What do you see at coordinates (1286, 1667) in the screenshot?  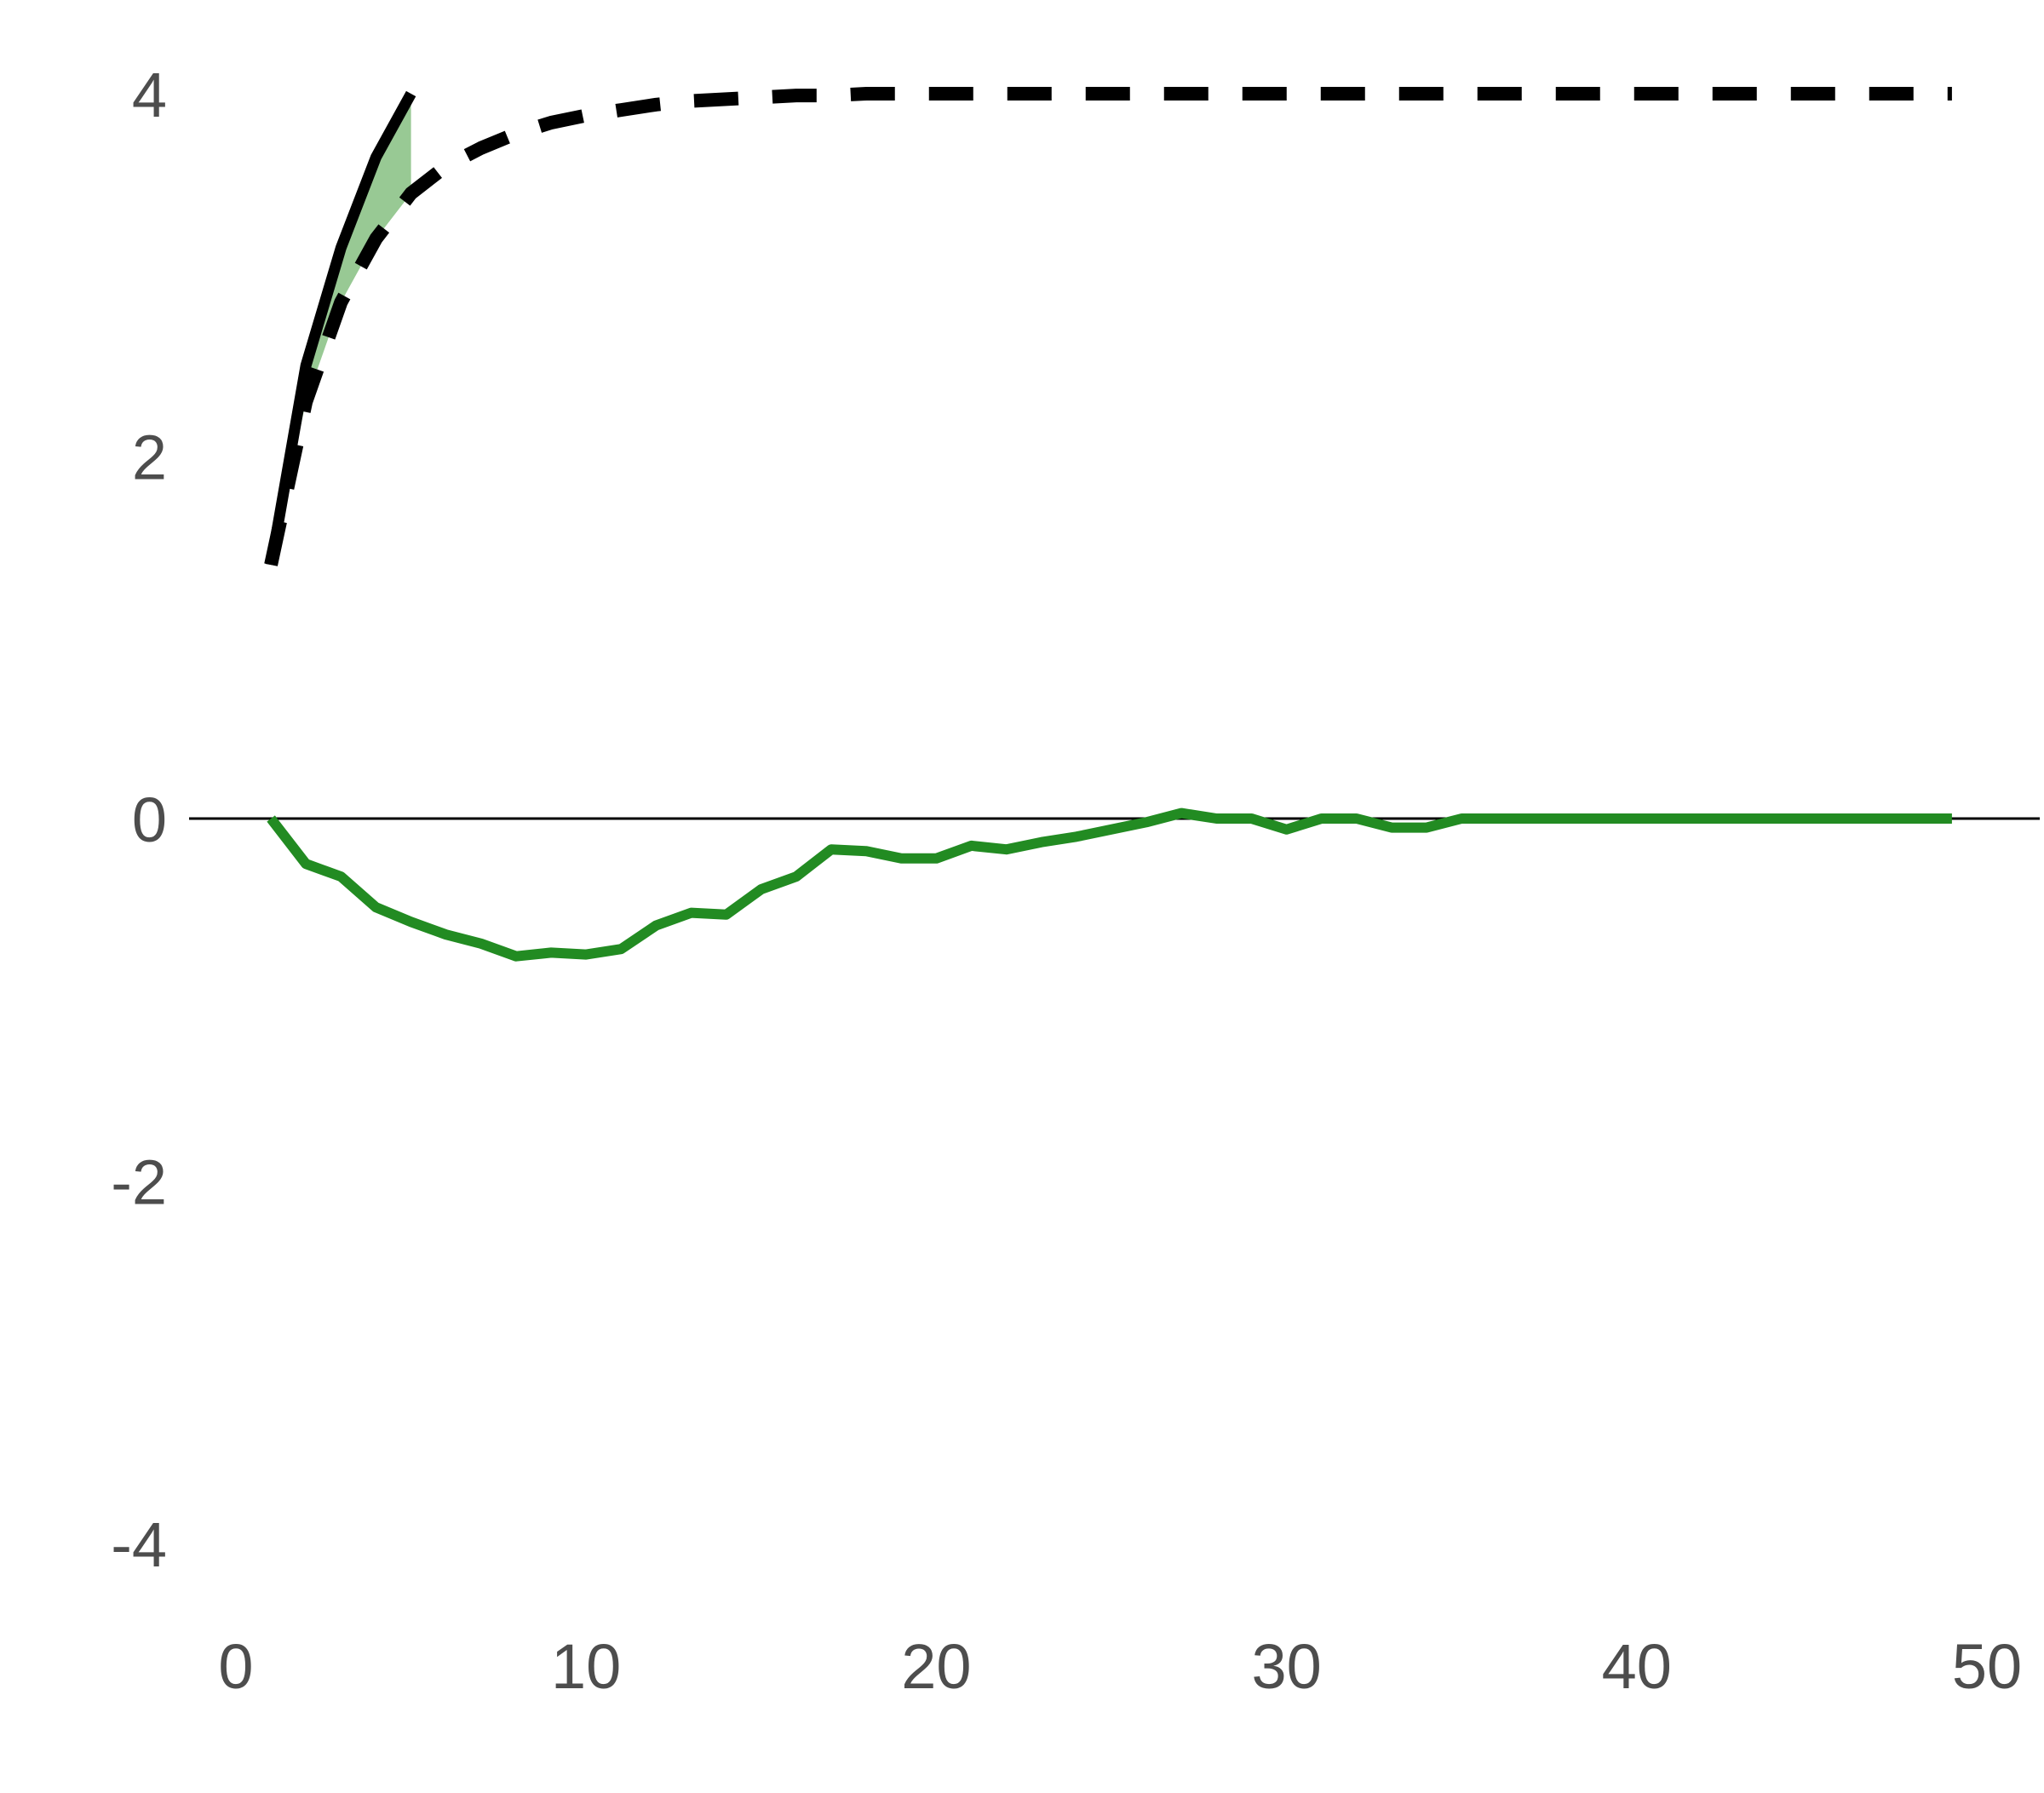 I see `x-tick-label: 30` at bounding box center [1286, 1667].